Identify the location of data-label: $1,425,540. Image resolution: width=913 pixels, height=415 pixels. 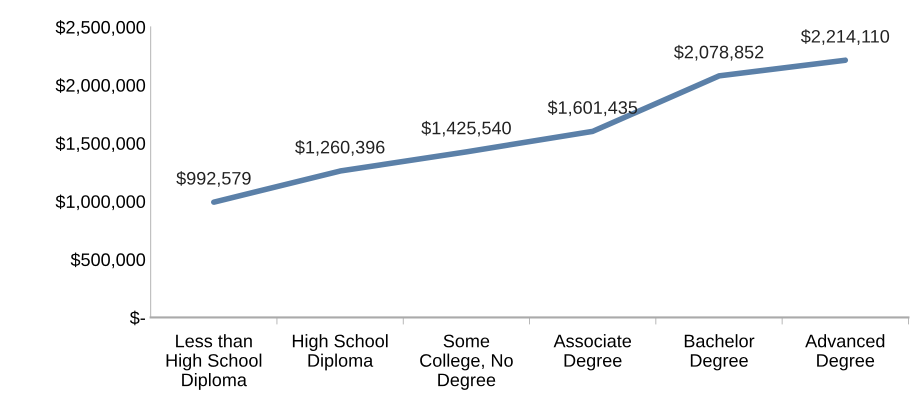
(466, 128).